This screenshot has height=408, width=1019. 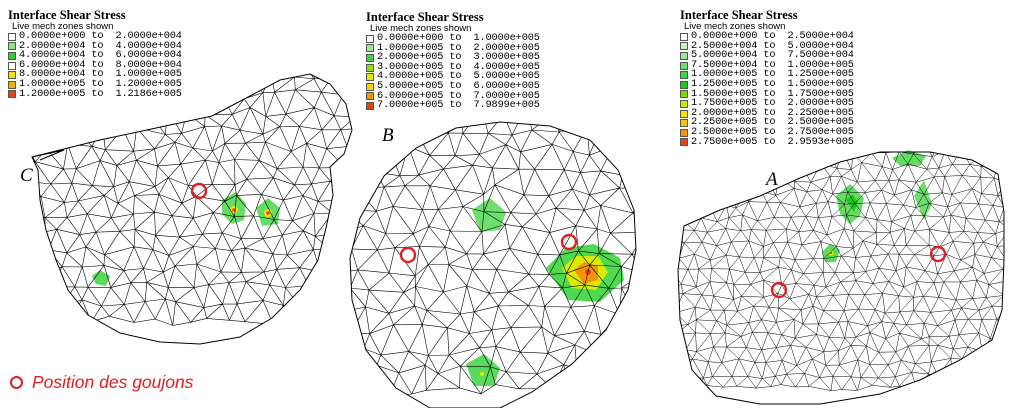 What do you see at coordinates (772, 141) in the screenshot?
I see `legend-range: 2.7500e+005 to 2.9593e+005` at bounding box center [772, 141].